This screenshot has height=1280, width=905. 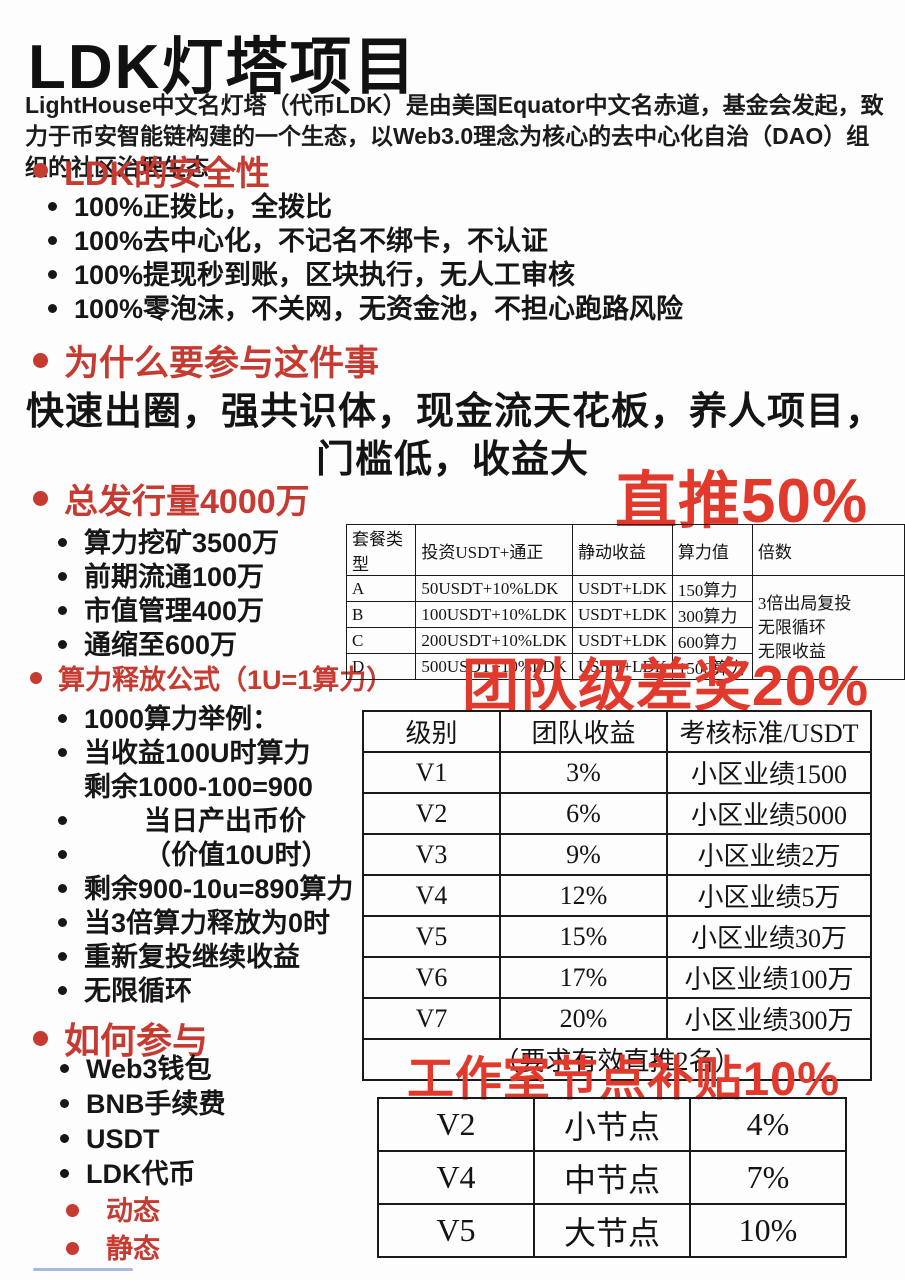 I want to click on list-item-text: 市值管理400万, so click(x=174, y=611).